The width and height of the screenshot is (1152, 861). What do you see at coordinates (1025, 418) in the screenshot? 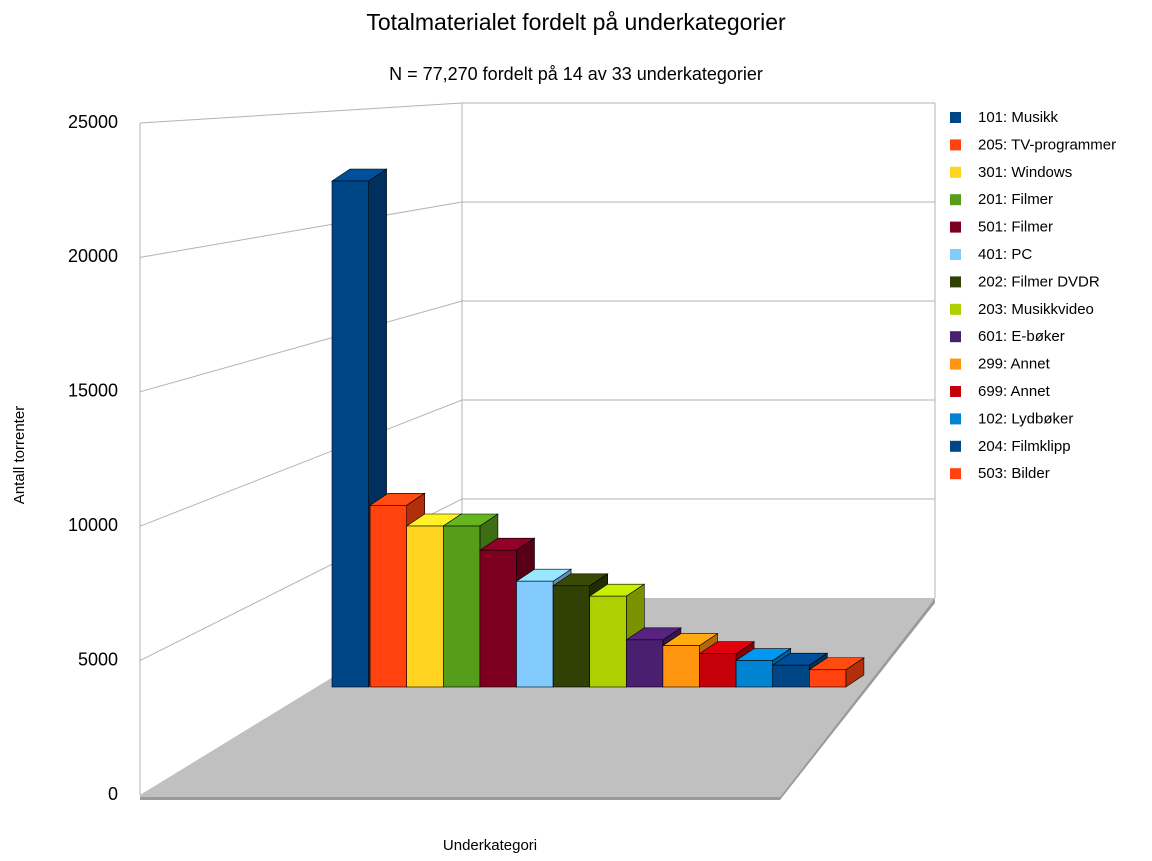
I see `legend-label: 102: Lydbøker` at bounding box center [1025, 418].